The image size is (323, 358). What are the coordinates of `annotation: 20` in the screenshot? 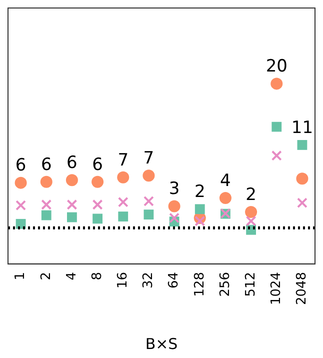 It's located at (277, 66).